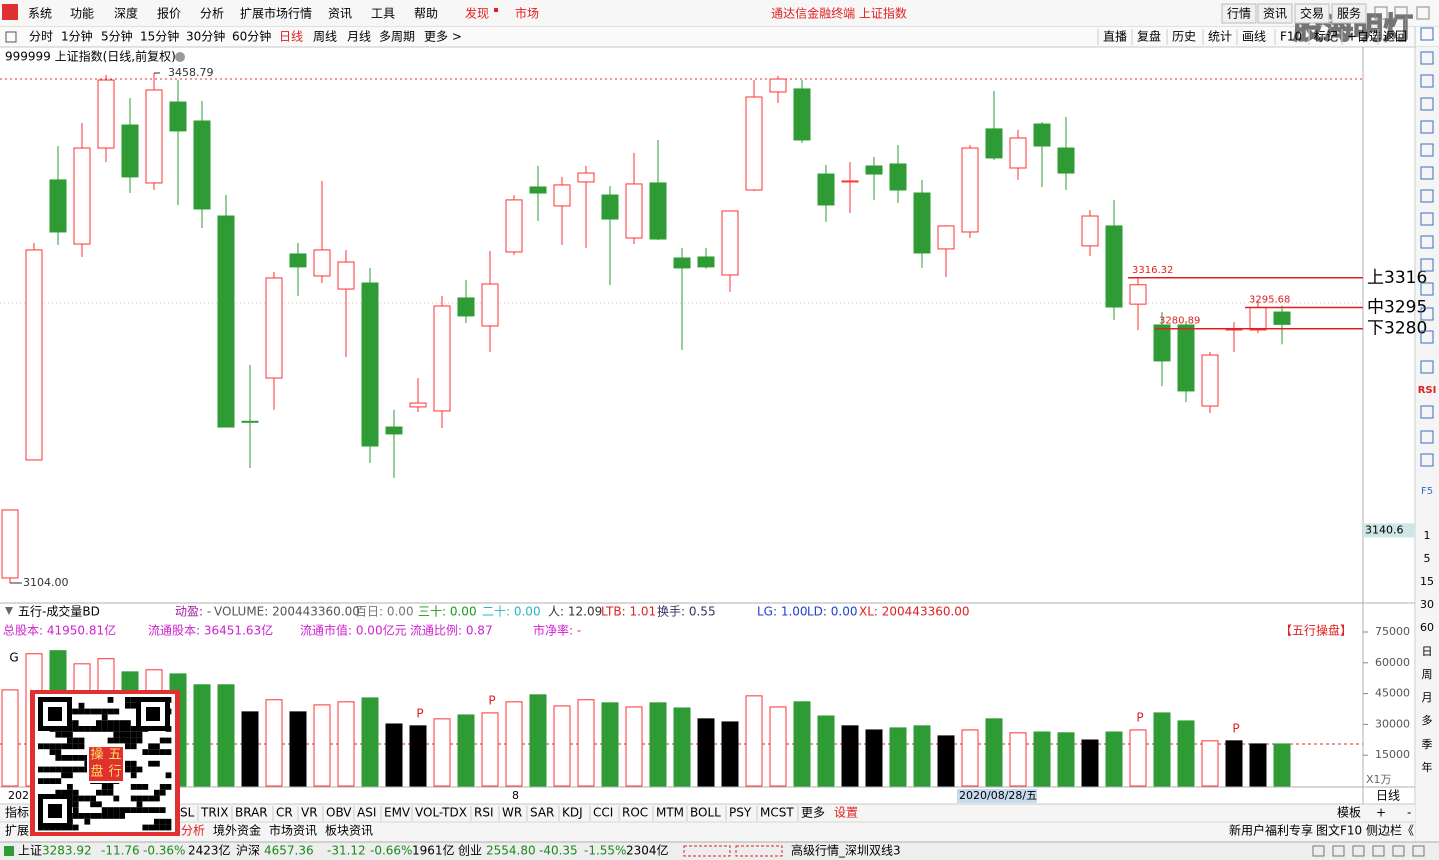 The width and height of the screenshot is (1439, 860). Describe the element at coordinates (383, 14) in the screenshot. I see `menu-item: 工具` at that location.